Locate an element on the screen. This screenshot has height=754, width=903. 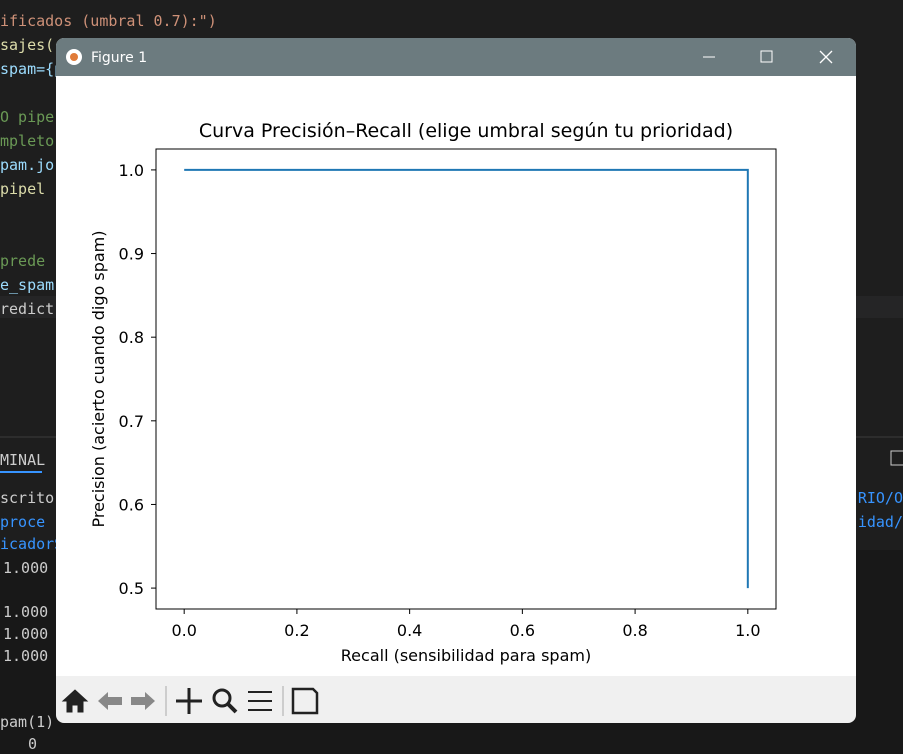
back-button is located at coordinates (110, 701).